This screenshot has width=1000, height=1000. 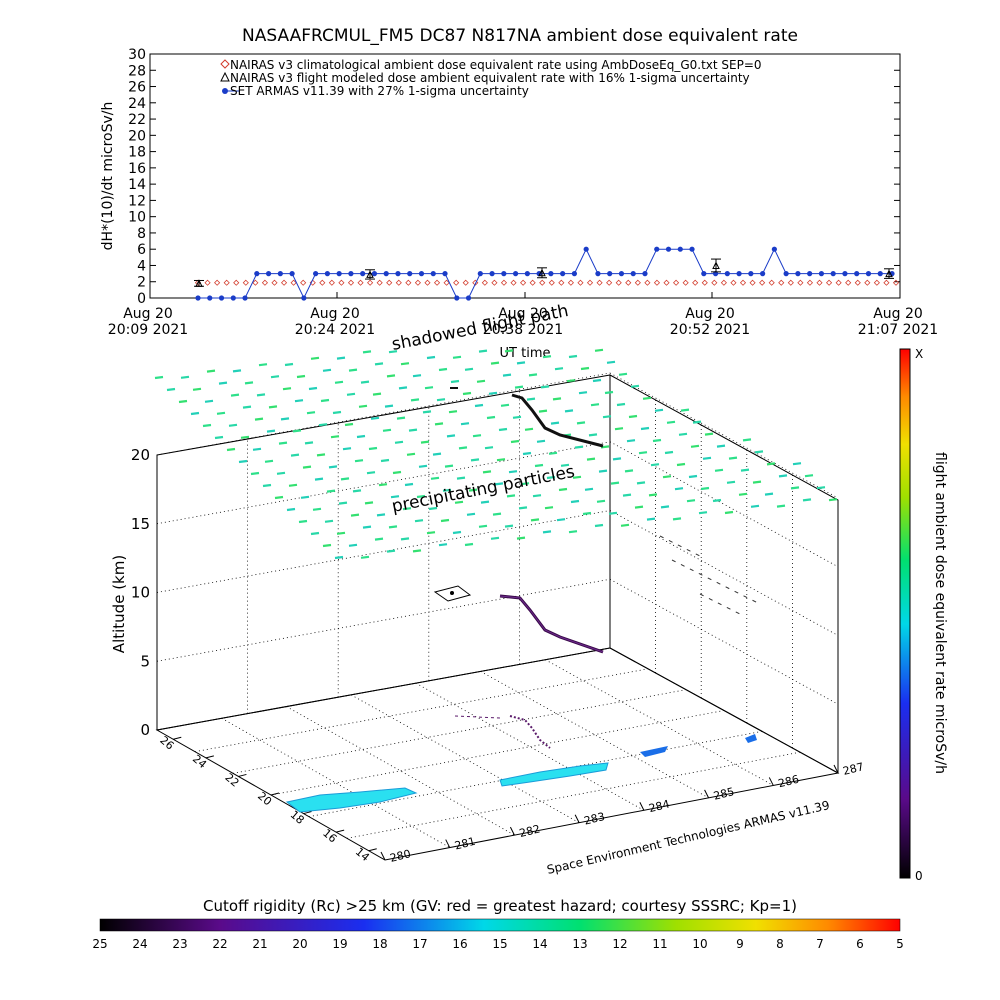 I want to click on top-series-group, so click(x=547, y=273).